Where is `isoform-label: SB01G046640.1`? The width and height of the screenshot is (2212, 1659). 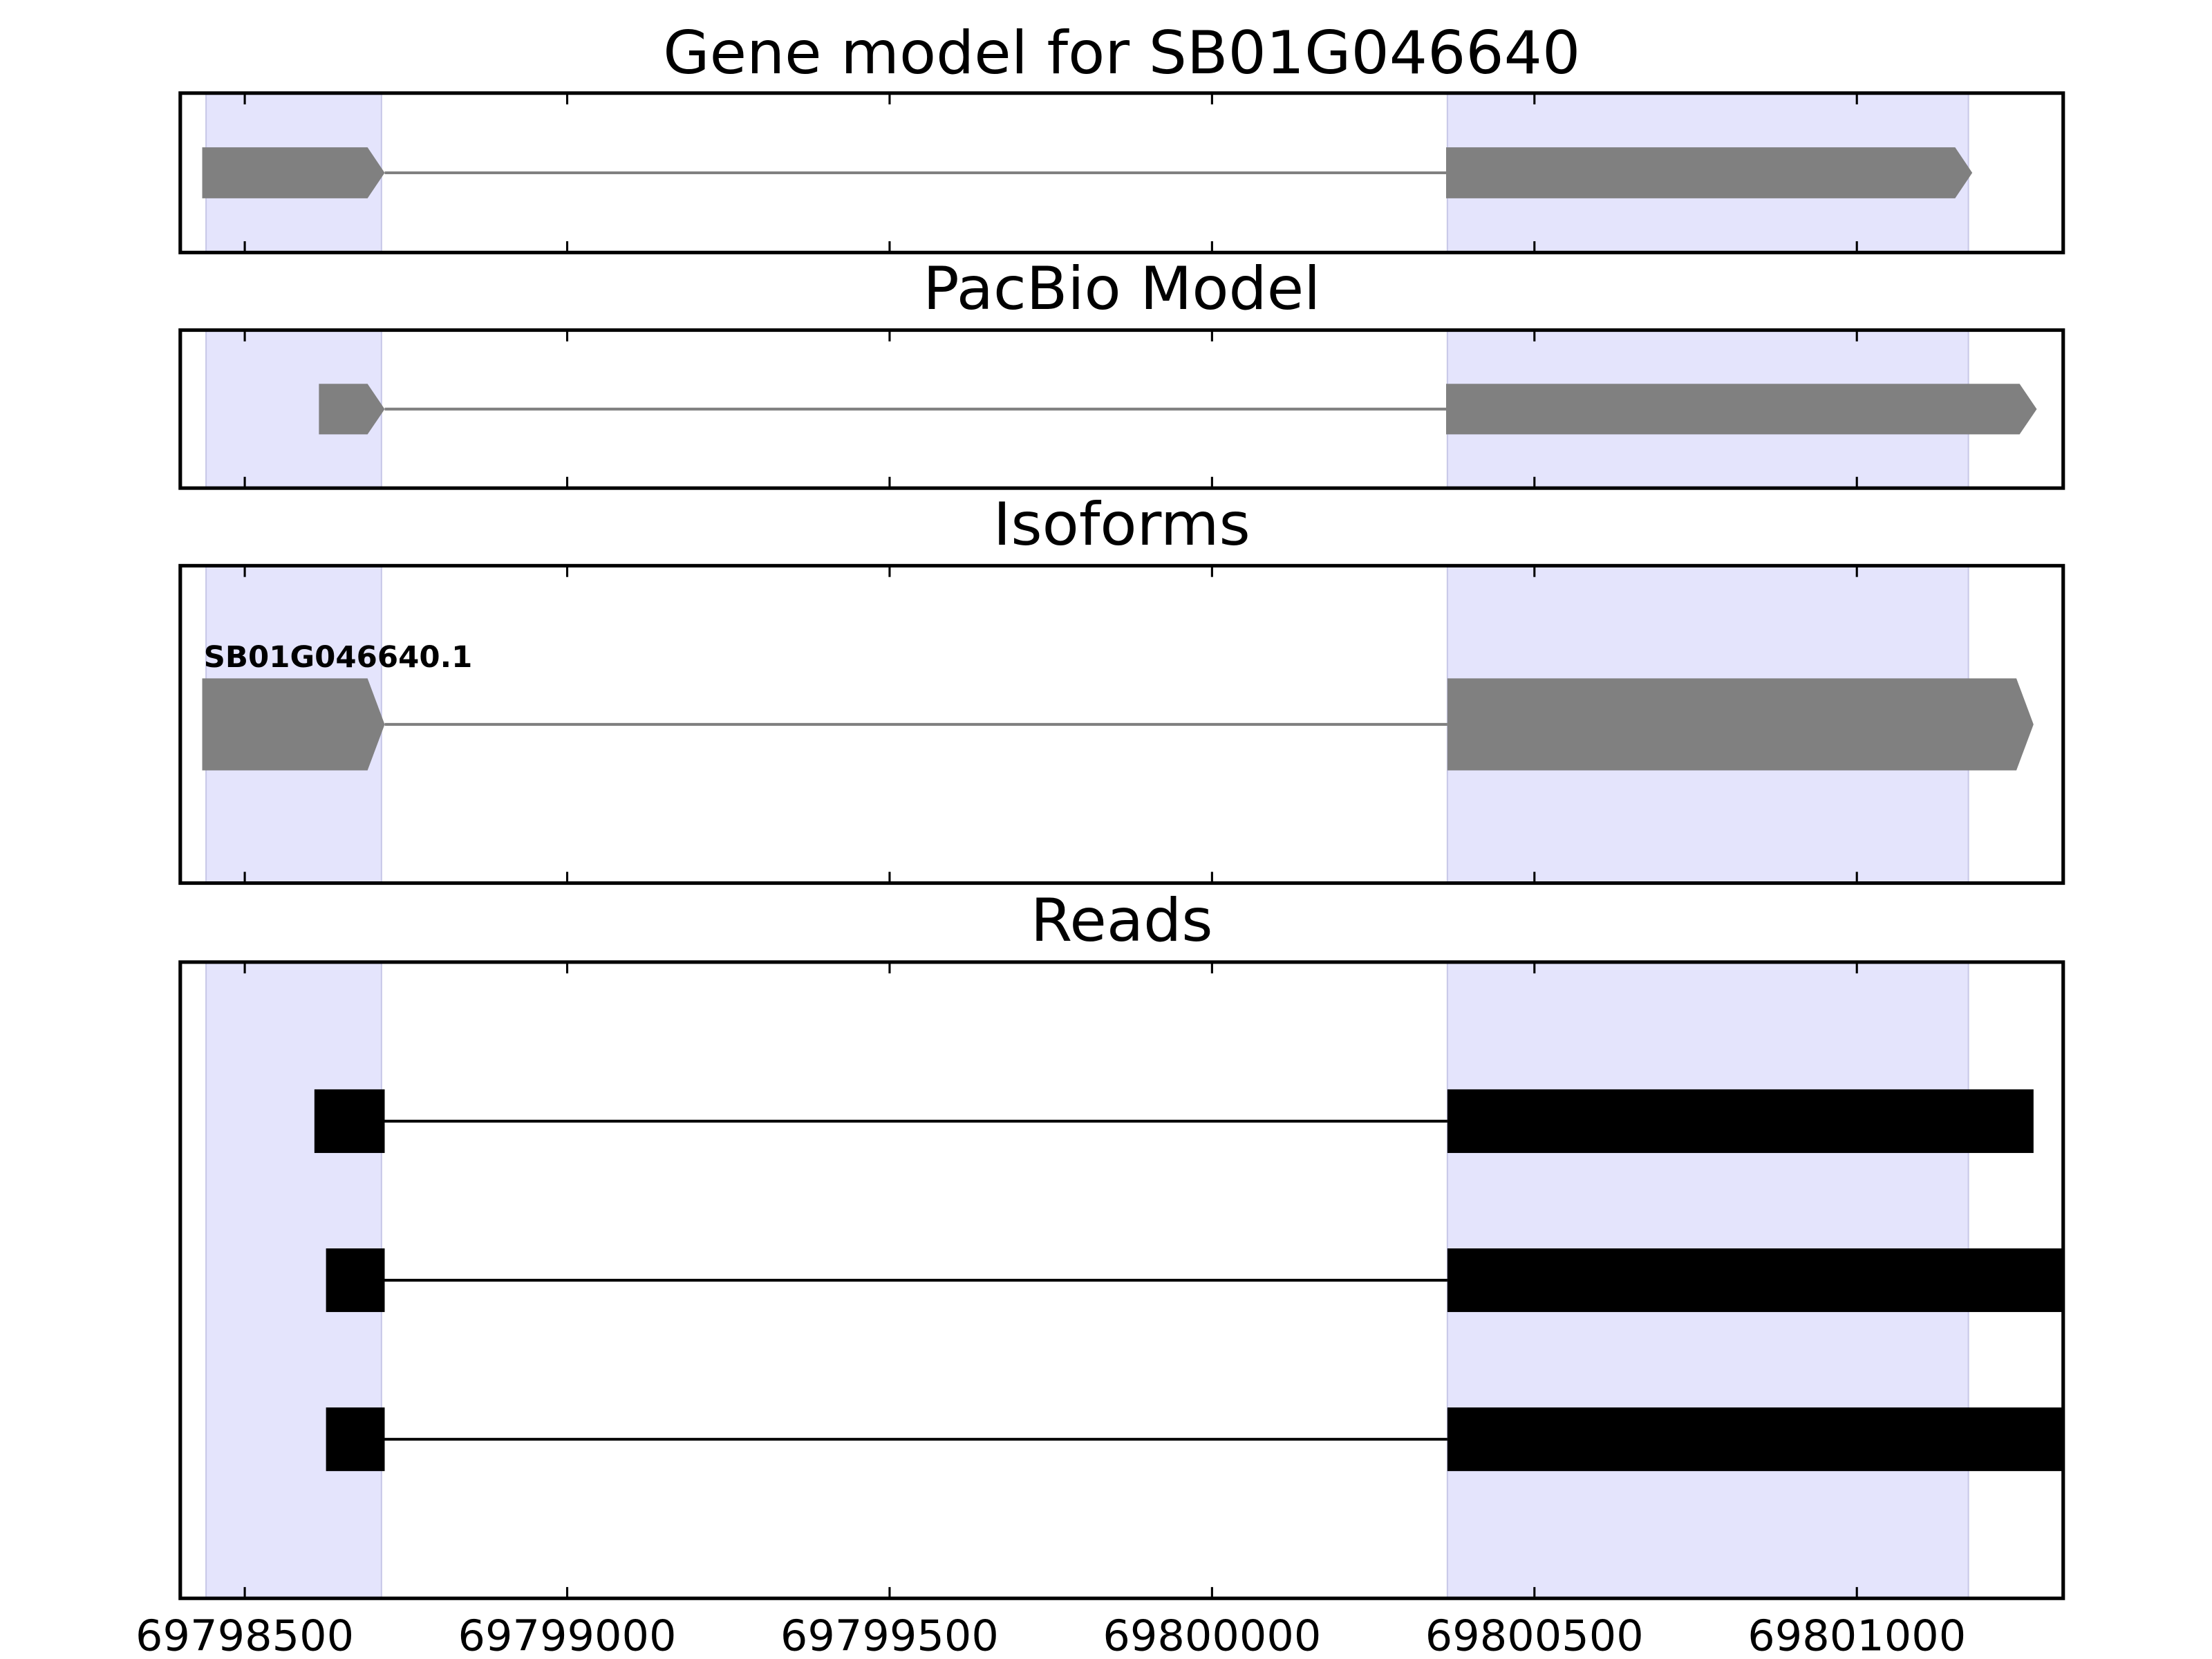 isoform-label: SB01G046640.1 is located at coordinates (338, 657).